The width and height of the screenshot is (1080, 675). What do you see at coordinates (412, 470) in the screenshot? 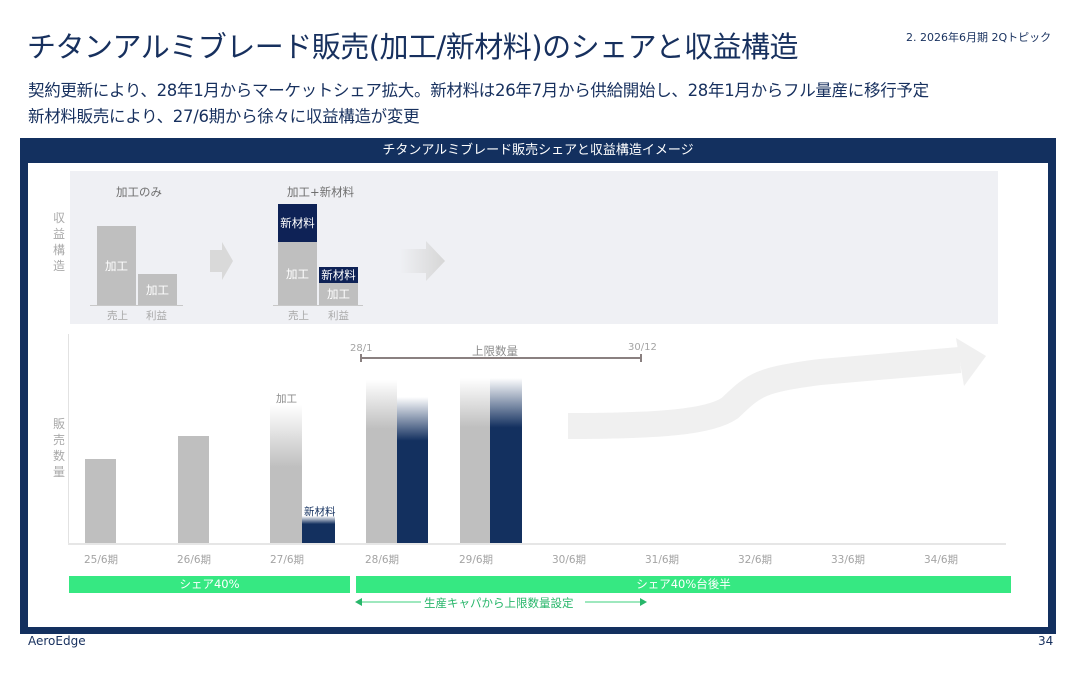
I see `bar-28-new-material` at bounding box center [412, 470].